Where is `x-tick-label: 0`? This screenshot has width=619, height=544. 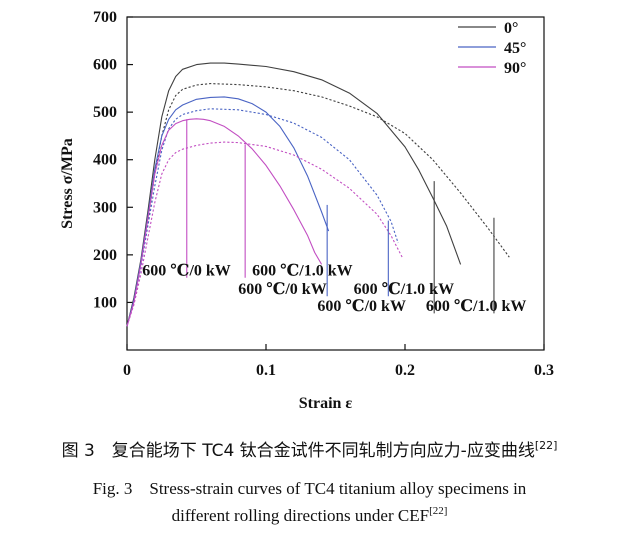
x-tick-label: 0 is located at coordinates (127, 370).